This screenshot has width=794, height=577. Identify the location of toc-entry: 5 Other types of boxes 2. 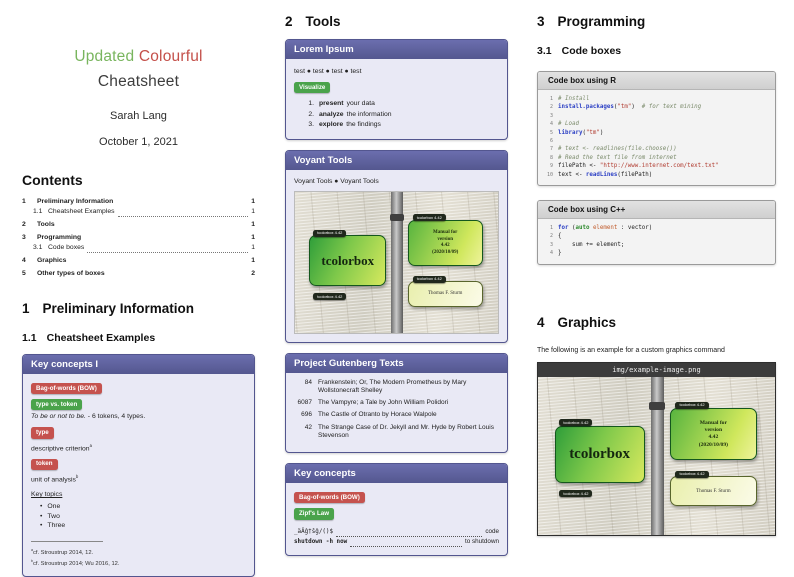
(138, 274).